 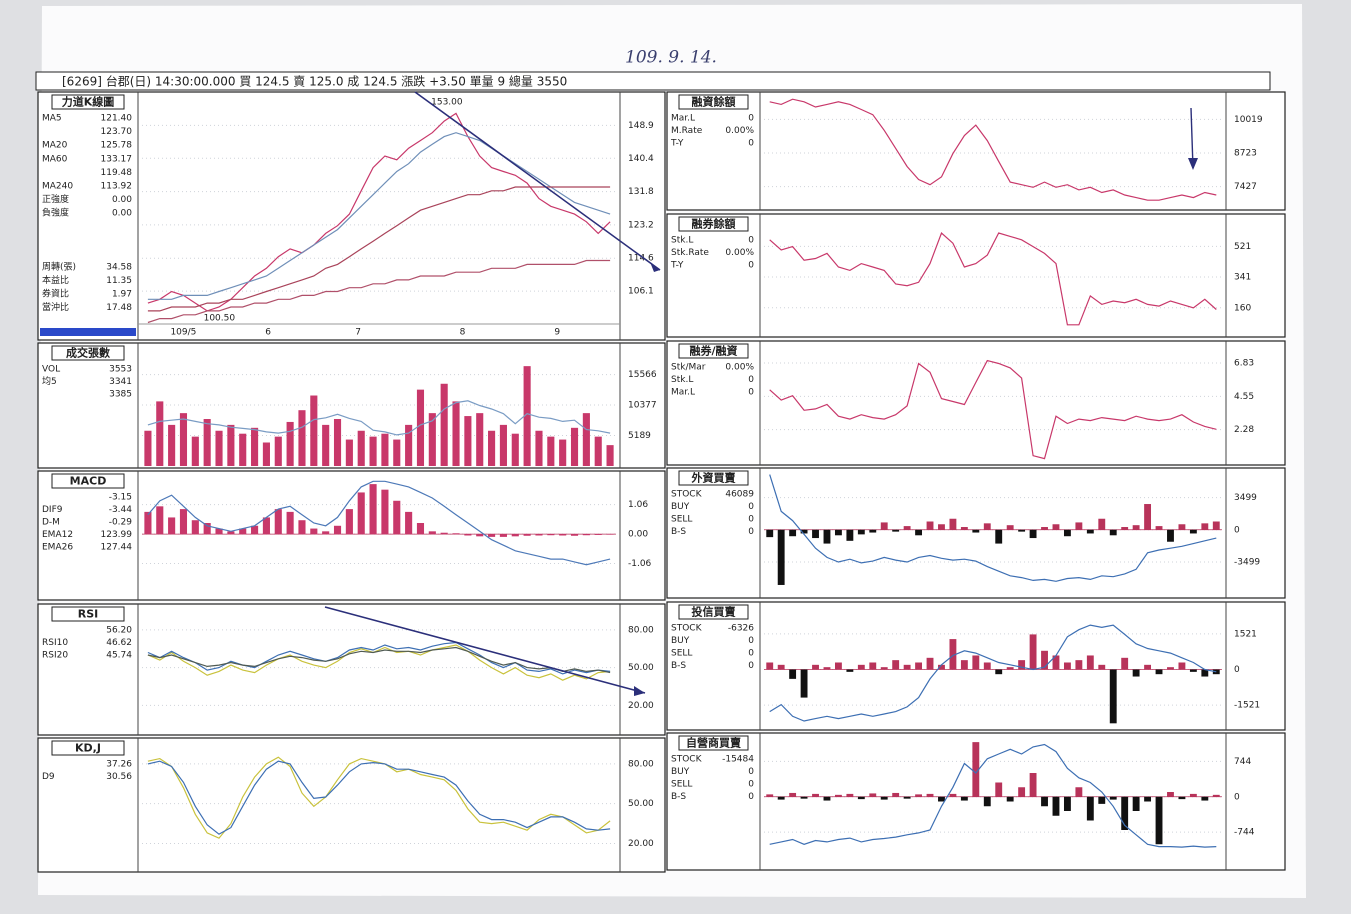 I want to click on panel-title: 力道K線圖, so click(x=88, y=102).